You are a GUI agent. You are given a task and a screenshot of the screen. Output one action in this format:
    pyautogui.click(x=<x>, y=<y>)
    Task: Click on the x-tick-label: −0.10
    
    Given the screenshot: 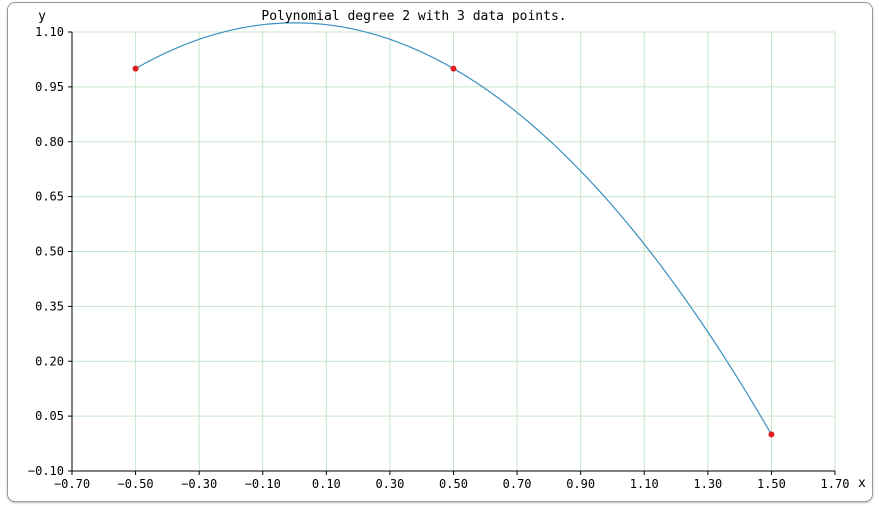 What is the action you would take?
    pyautogui.click(x=263, y=484)
    